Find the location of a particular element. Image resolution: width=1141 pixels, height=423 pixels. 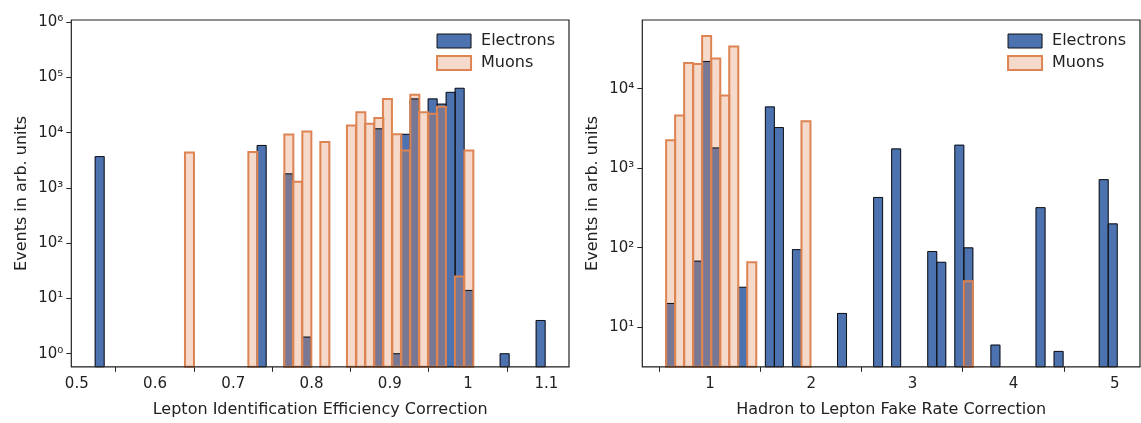

x-tick-label: 0.7 is located at coordinates (233, 382).